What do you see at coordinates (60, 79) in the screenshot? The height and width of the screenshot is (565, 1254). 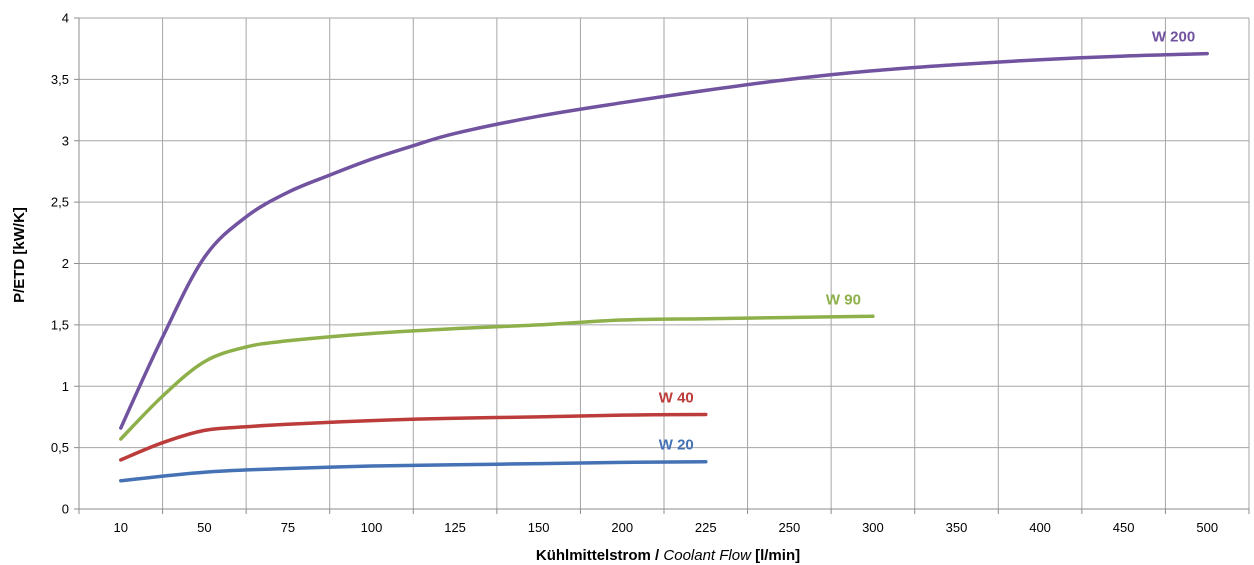 I see `y-tick-label: 3,5` at bounding box center [60, 79].